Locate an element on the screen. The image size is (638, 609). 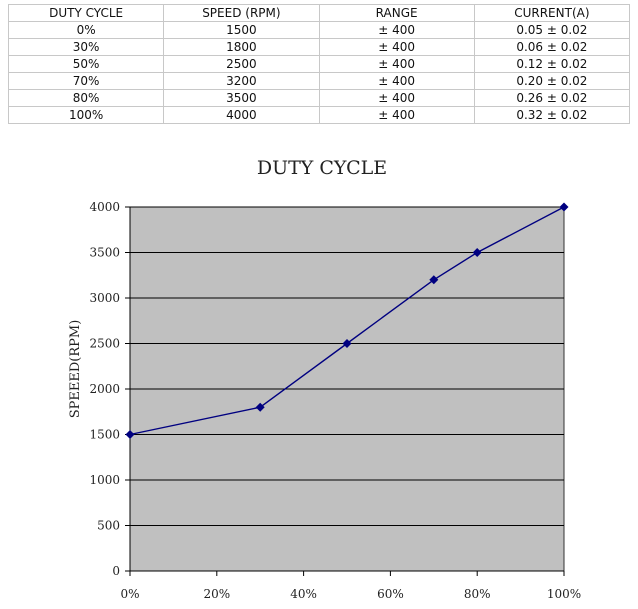
cell-current: 0.12 ± 0.02 is located at coordinates (552, 64).